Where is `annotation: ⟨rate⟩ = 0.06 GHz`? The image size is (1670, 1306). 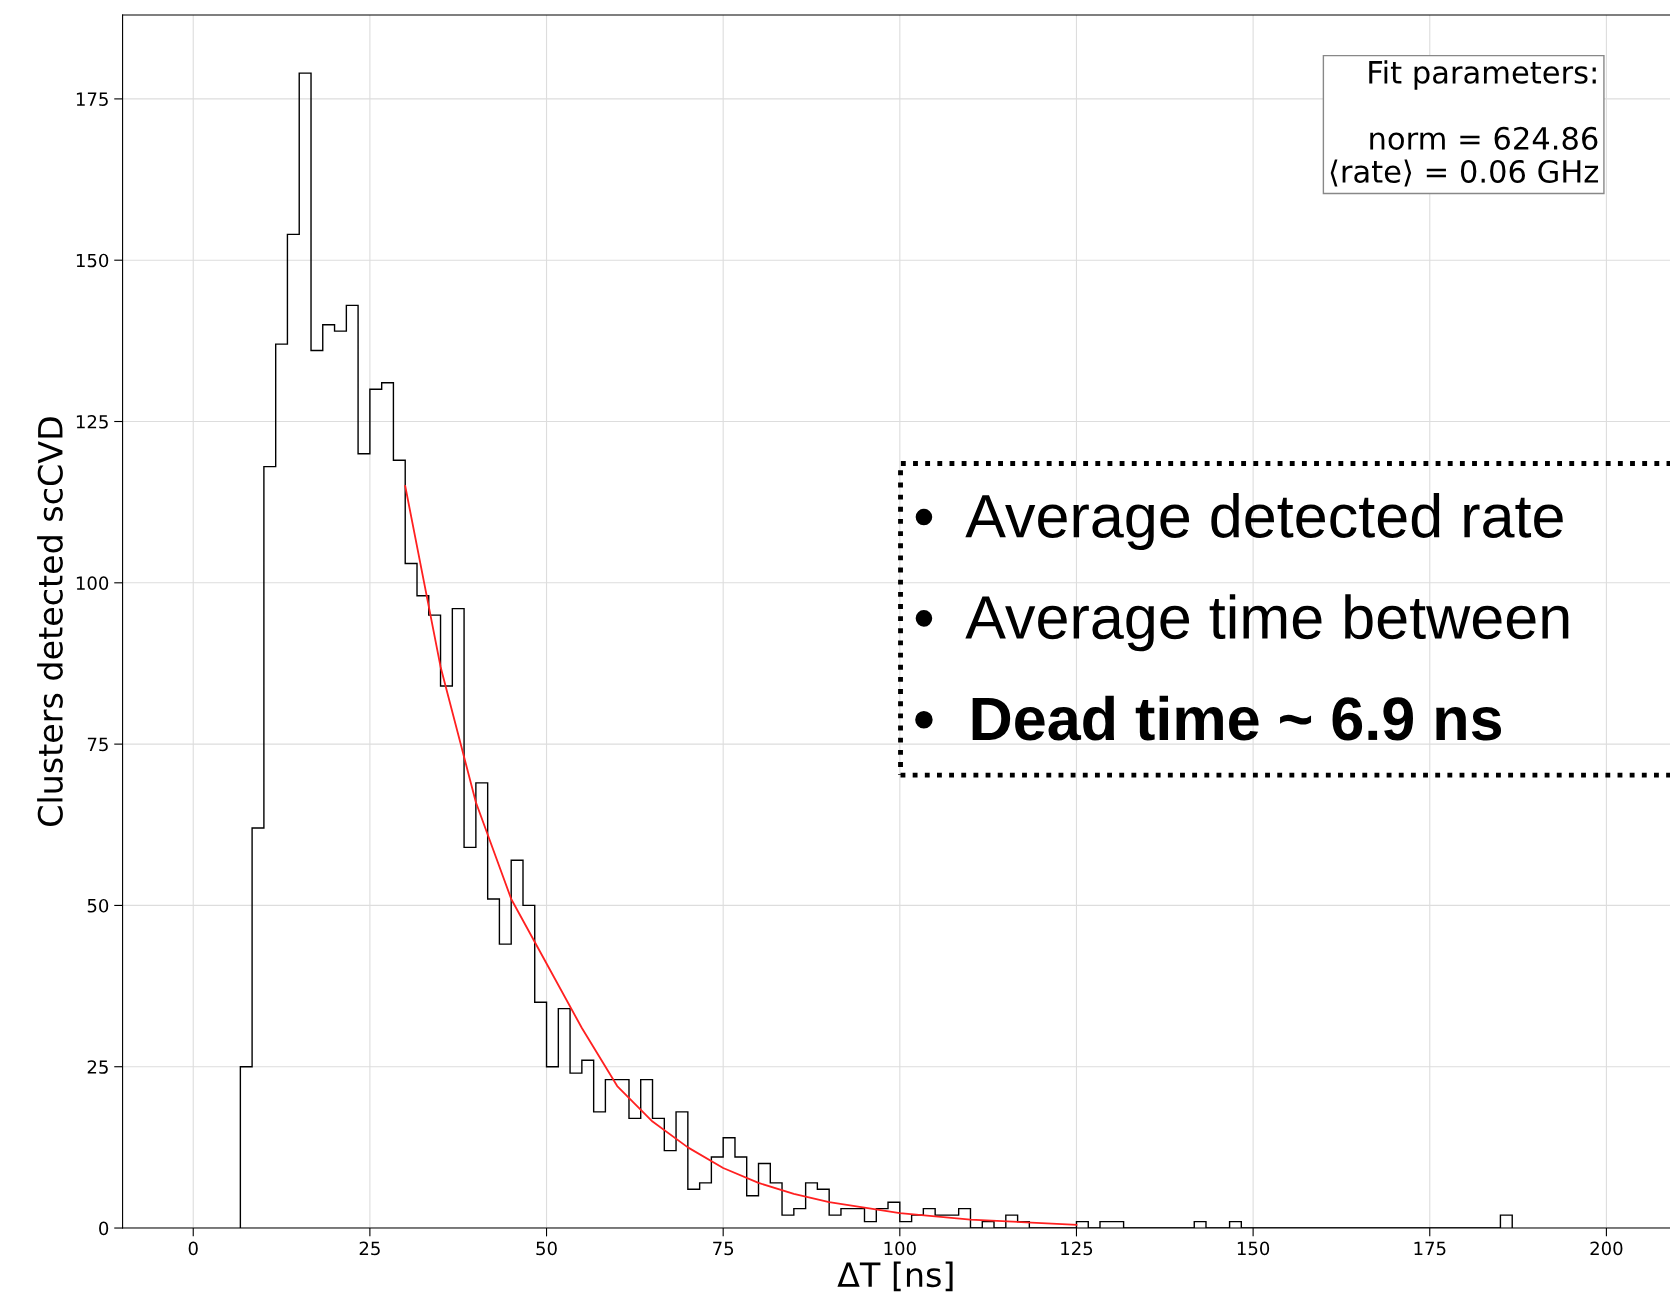
annotation: ⟨rate⟩ = 0.06 GHz is located at coordinates (1464, 173).